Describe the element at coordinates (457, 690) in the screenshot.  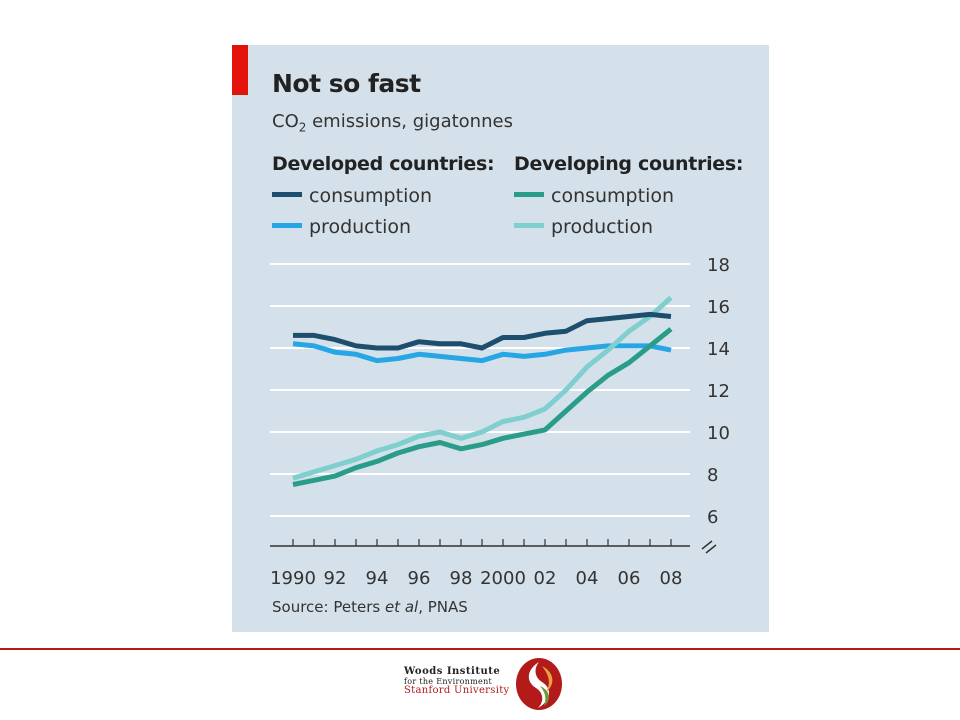
I see `logo-line-3: Stanford University` at that location.